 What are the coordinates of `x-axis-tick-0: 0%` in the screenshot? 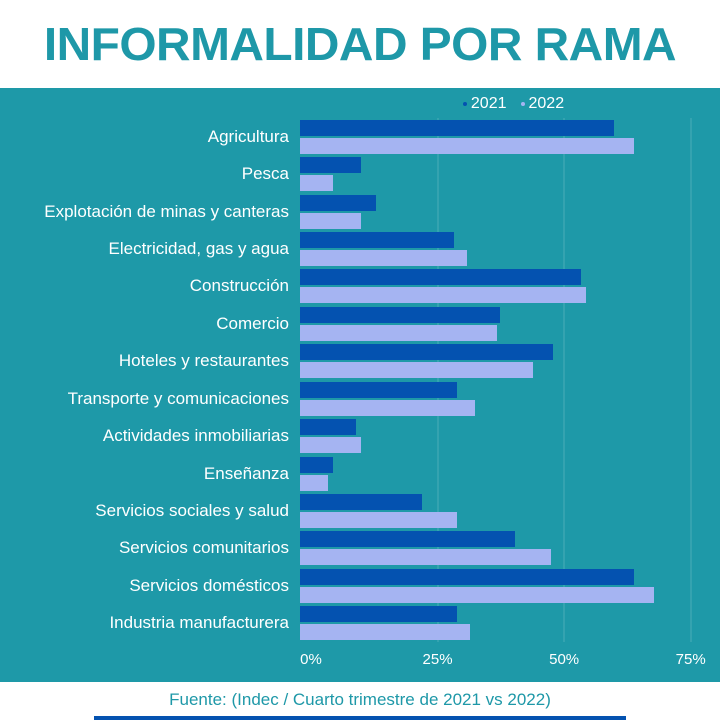 It's located at (311, 659).